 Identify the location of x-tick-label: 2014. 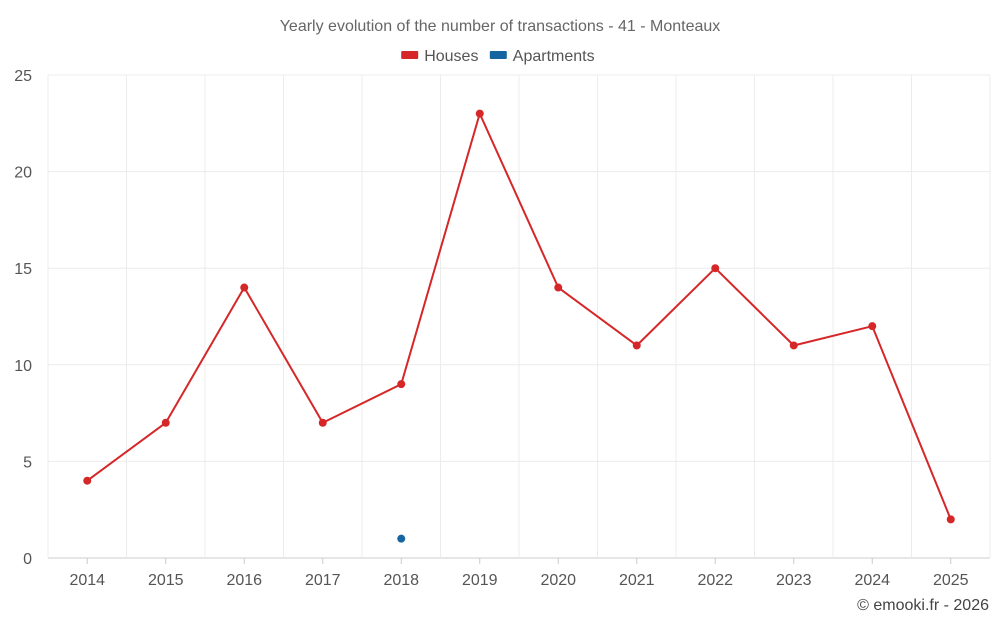
(87, 580).